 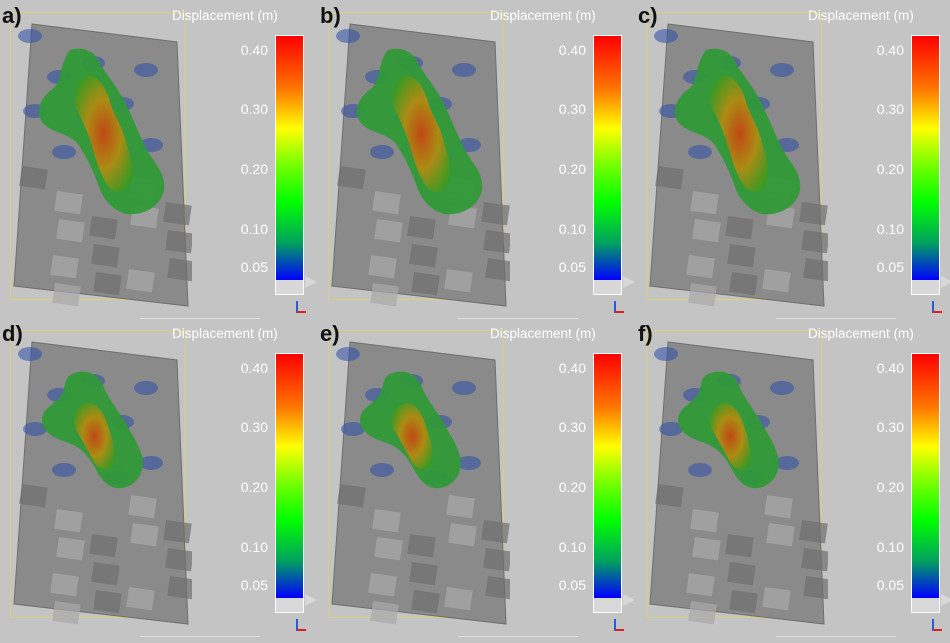 I want to click on colorbar-arrow-icon, so click(x=945, y=282).